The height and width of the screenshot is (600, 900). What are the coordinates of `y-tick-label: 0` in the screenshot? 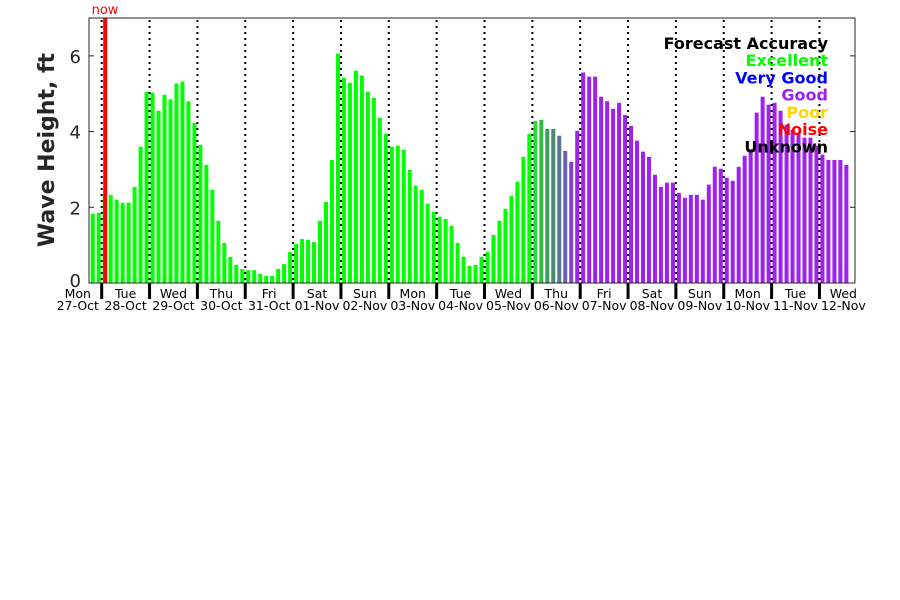 It's located at (75, 281).